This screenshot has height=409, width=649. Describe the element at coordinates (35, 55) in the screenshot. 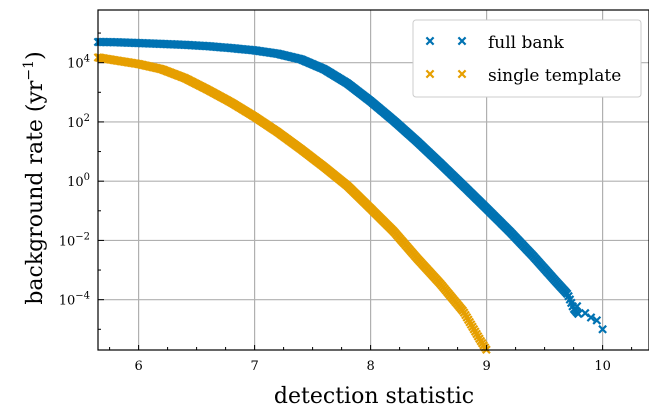

I see `y-axis-title-close: )` at that location.